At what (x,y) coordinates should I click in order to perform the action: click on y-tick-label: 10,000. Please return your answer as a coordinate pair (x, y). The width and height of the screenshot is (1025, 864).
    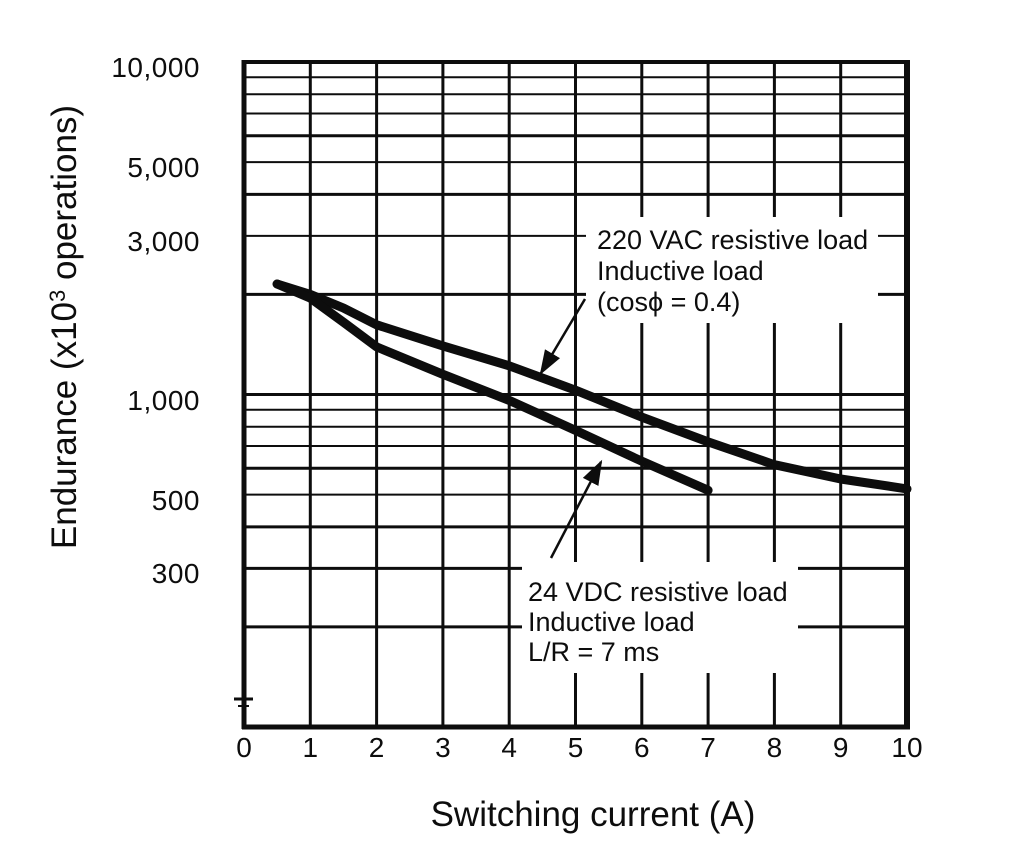
    Looking at the image, I should click on (155, 67).